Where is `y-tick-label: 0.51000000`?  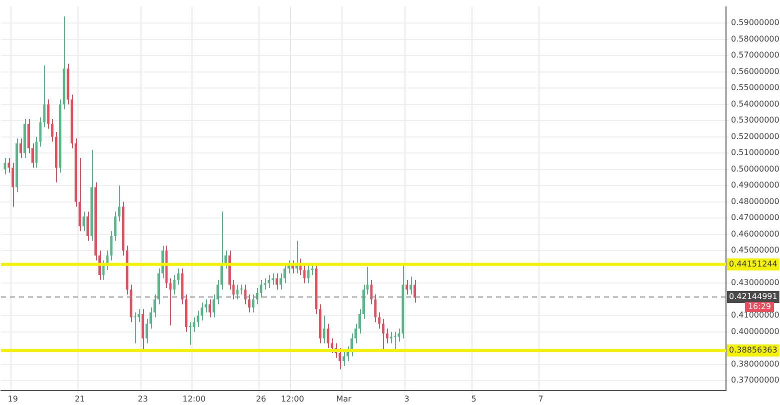 y-tick-label: 0.51000000 is located at coordinates (755, 153).